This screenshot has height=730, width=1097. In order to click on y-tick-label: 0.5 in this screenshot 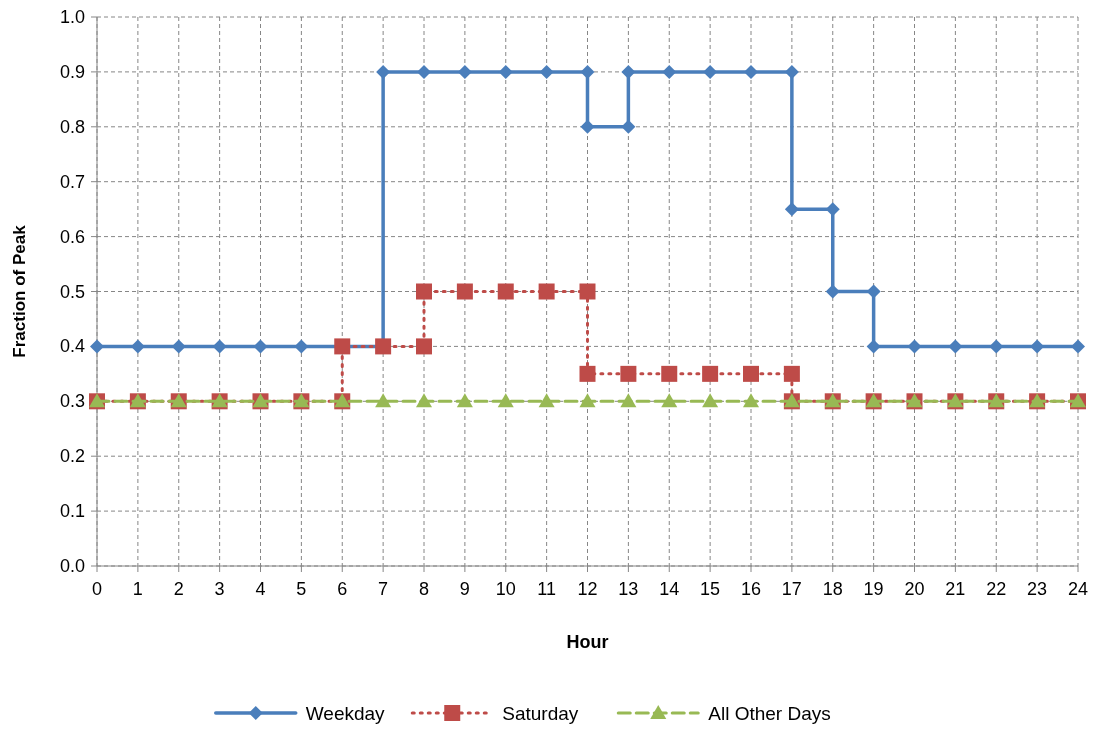, I will do `click(72, 291)`.